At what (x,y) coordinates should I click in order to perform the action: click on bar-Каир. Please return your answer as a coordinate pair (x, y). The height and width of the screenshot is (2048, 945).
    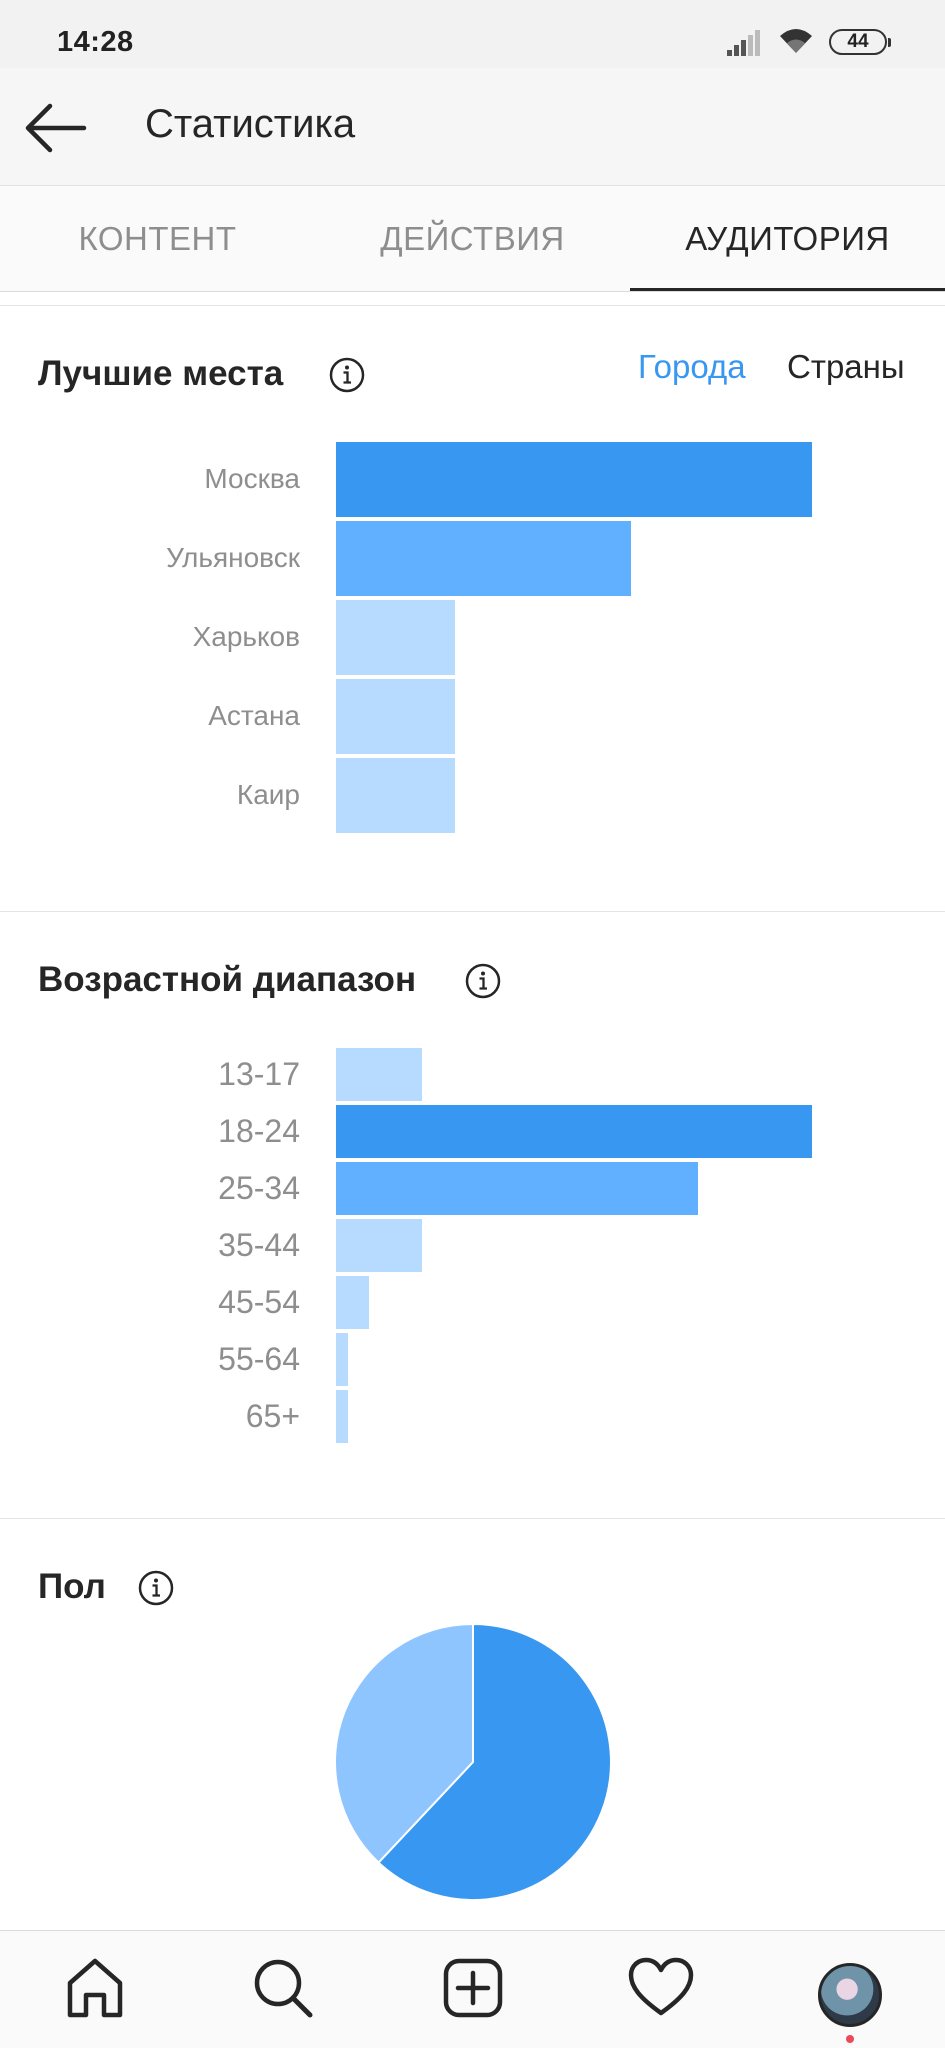
    Looking at the image, I should click on (395, 795).